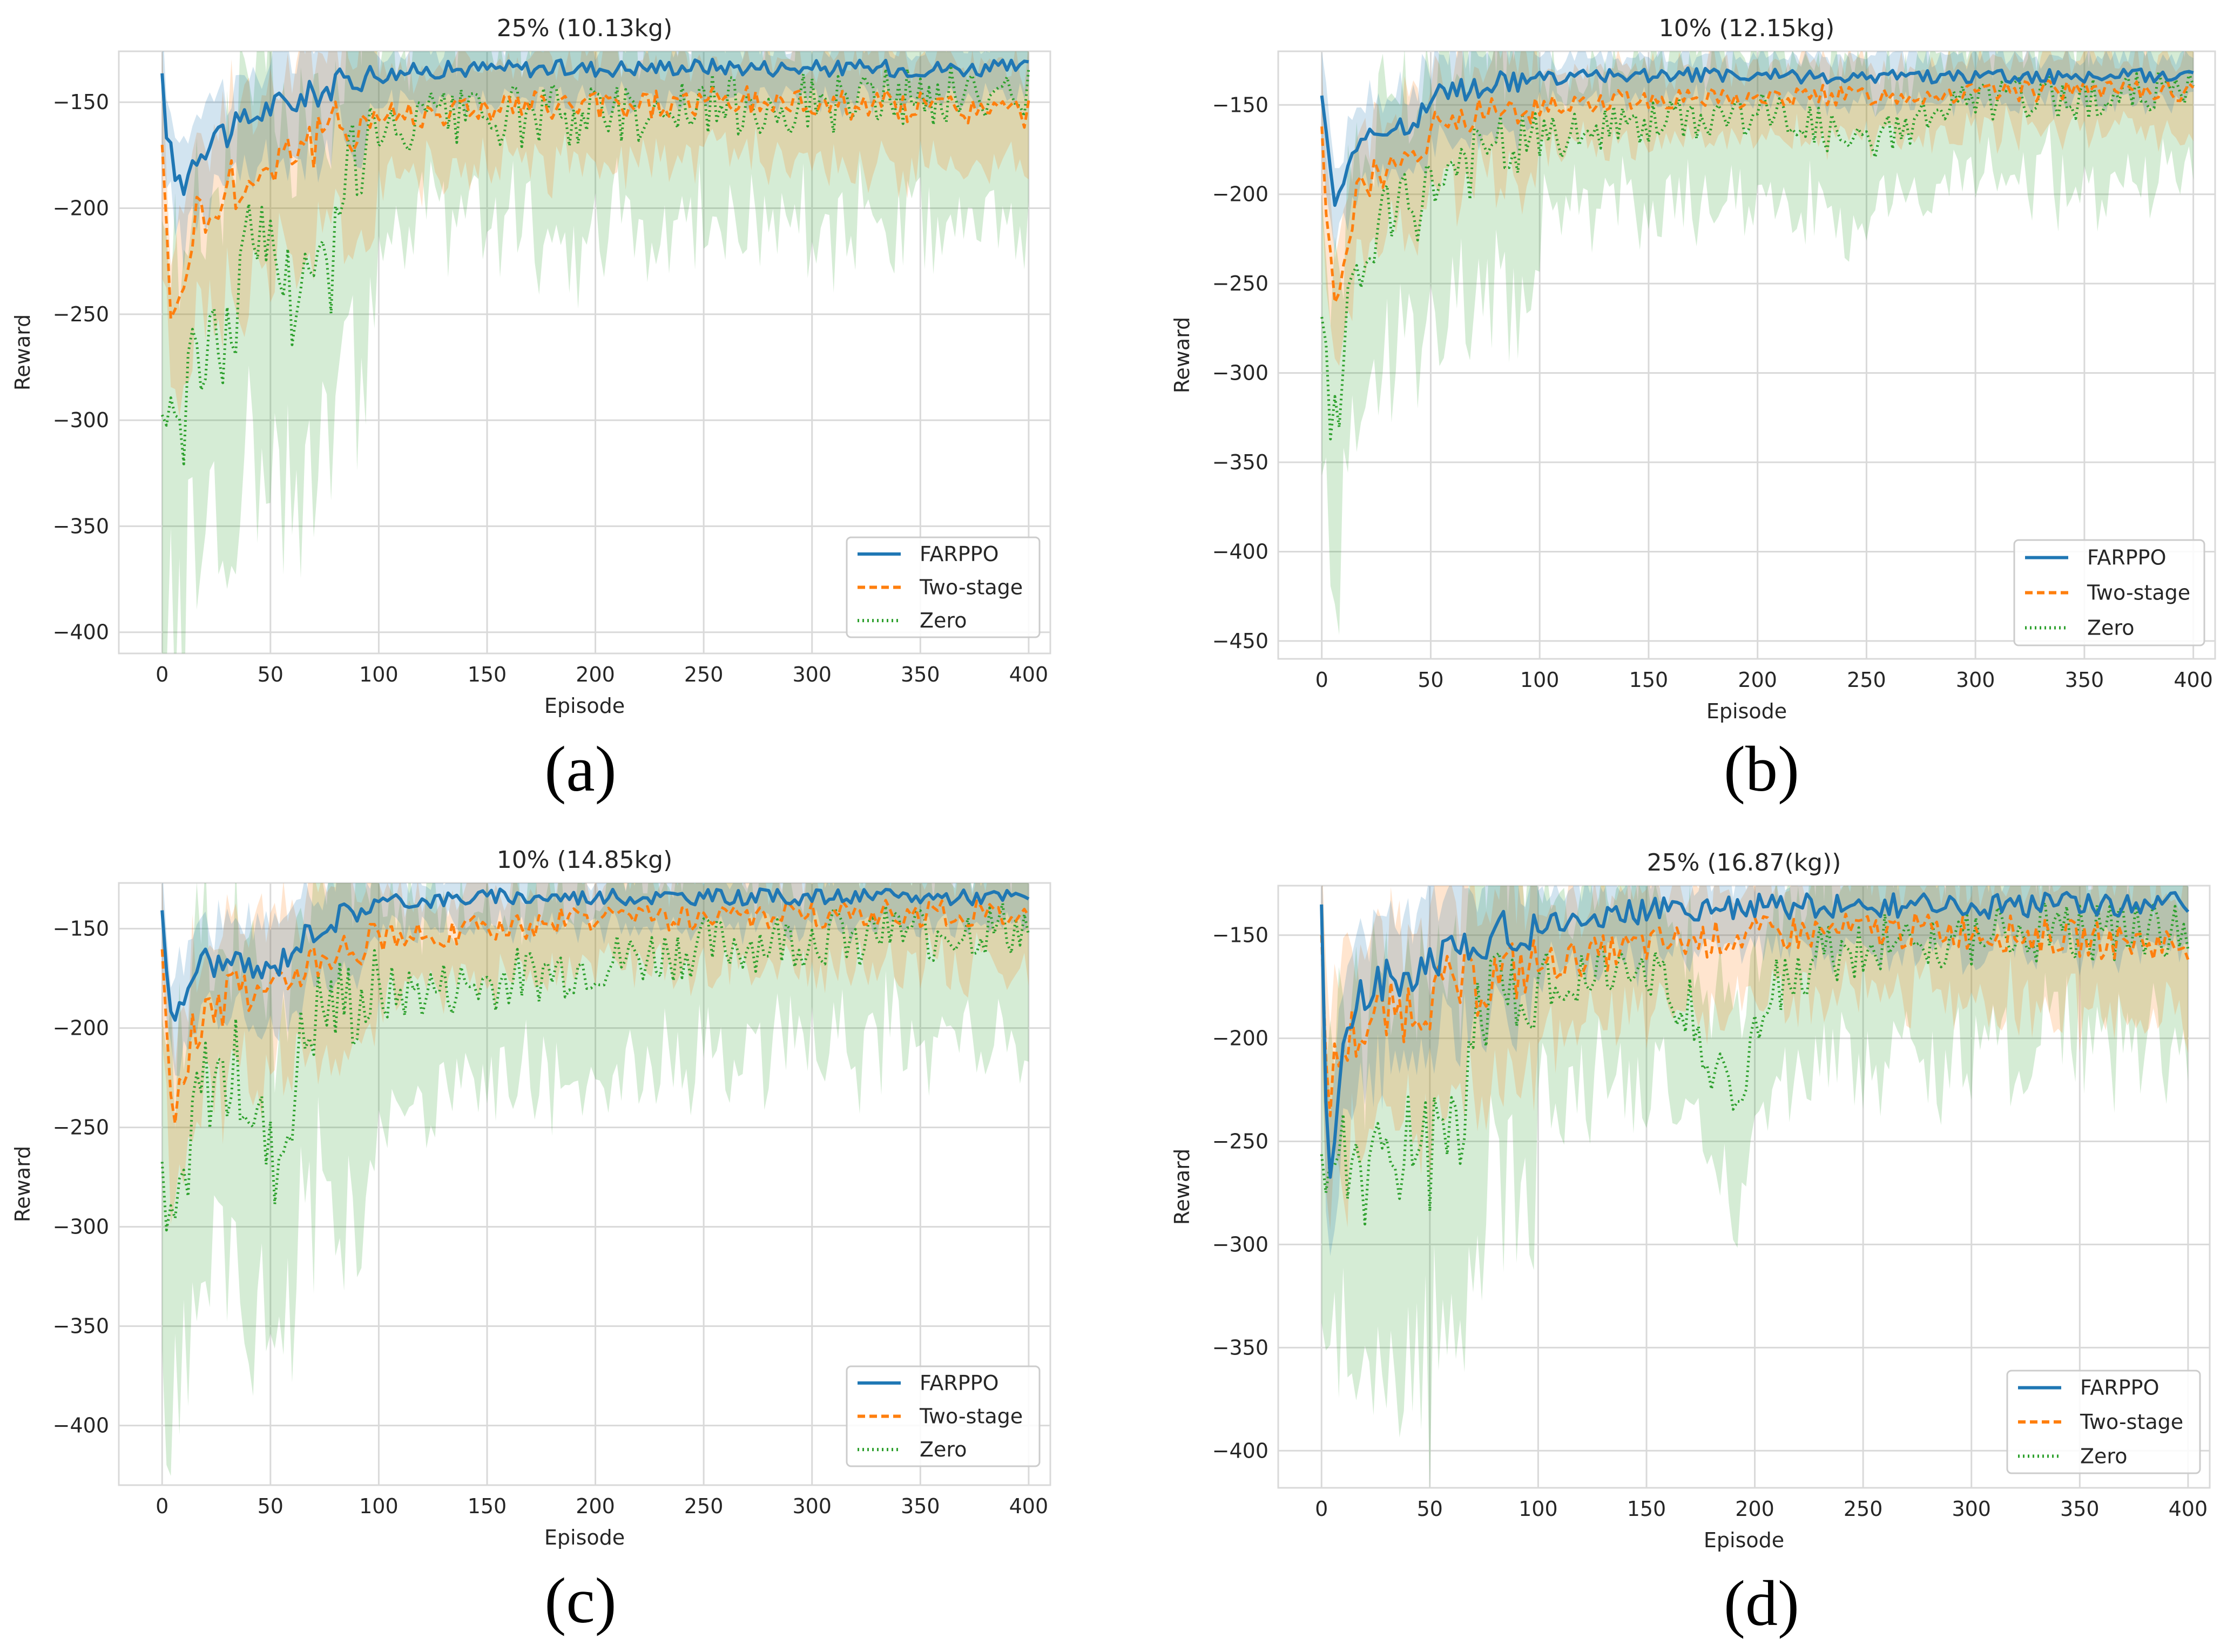 The width and height of the screenshot is (2227, 1652). What do you see at coordinates (1761, 769) in the screenshot?
I see `caption-b: (b)` at bounding box center [1761, 769].